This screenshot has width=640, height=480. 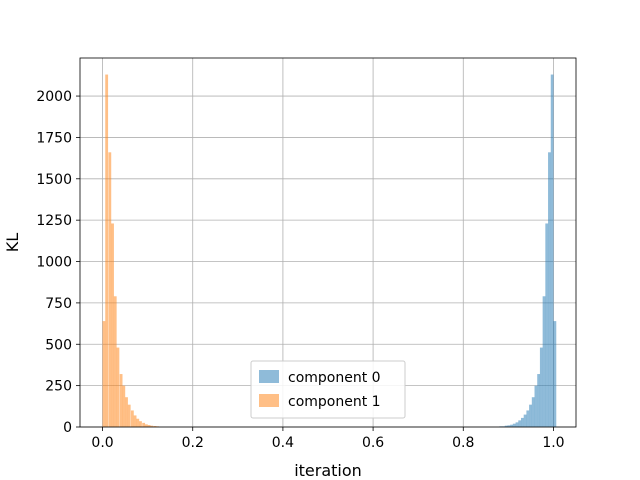 I want to click on x-tick-label-0: 0.0, so click(x=102, y=443).